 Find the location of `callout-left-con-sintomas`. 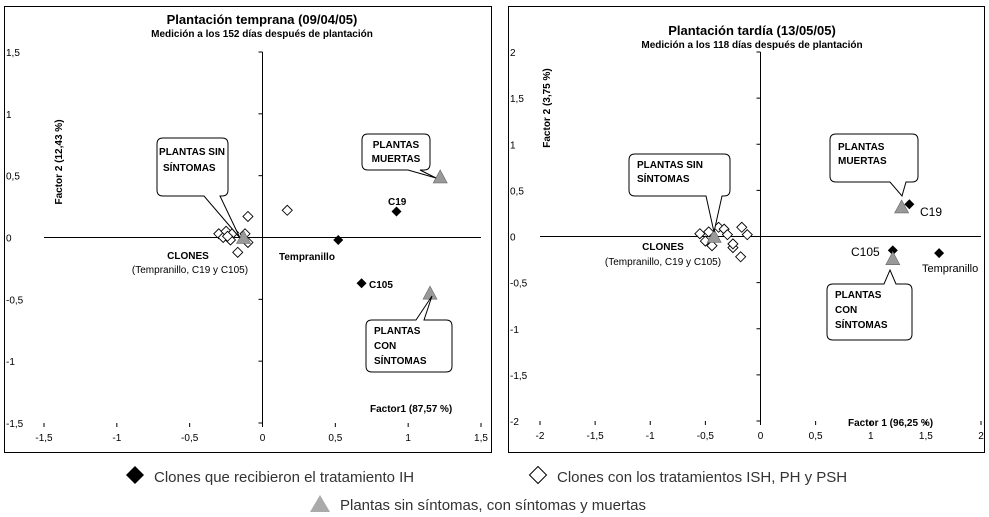

callout-left-con-sintomas is located at coordinates (409, 334).